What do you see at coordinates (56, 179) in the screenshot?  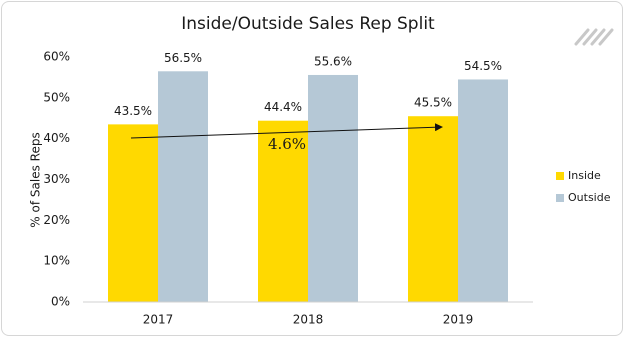 I see `y-tick-label: 30%` at bounding box center [56, 179].